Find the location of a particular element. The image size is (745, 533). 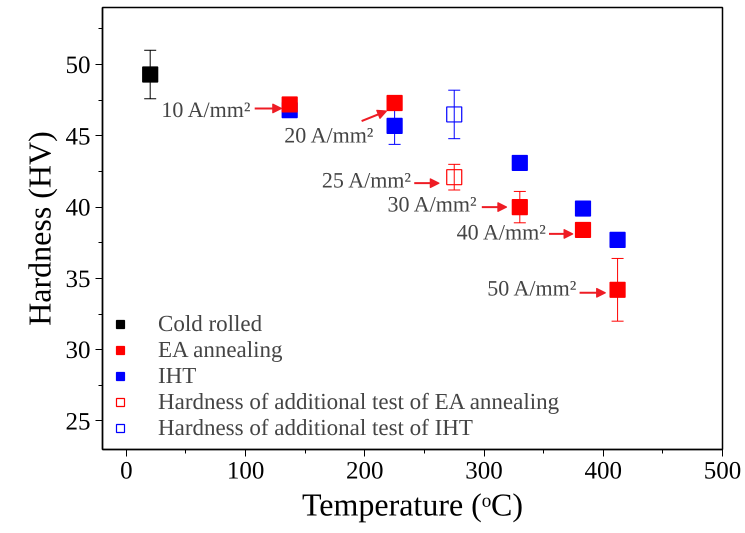

x-tick-label: 200 is located at coordinates (365, 471).